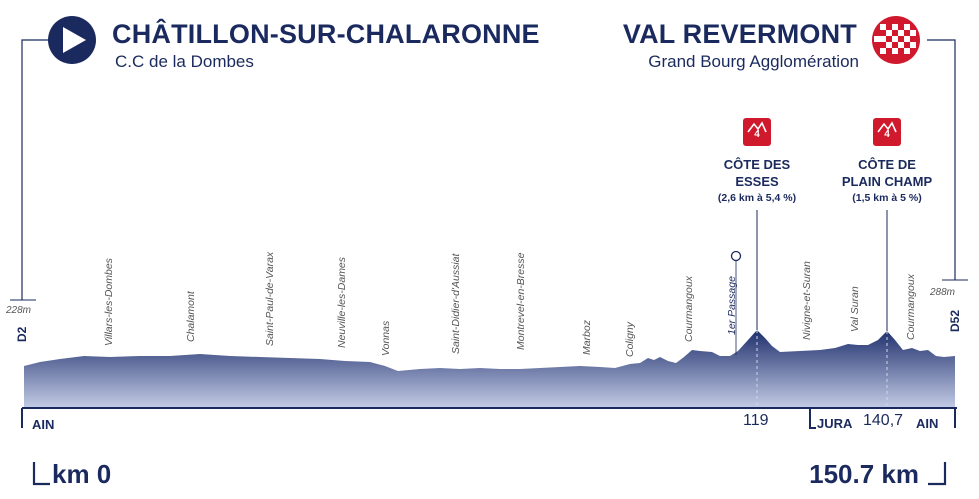  Describe the element at coordinates (753, 61) in the screenshot. I see `finish-city-subtitle: Grand Bourg Agglomération` at that location.